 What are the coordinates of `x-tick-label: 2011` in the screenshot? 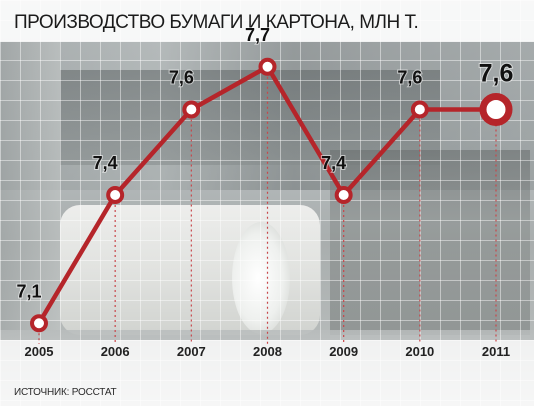 It's located at (496, 351).